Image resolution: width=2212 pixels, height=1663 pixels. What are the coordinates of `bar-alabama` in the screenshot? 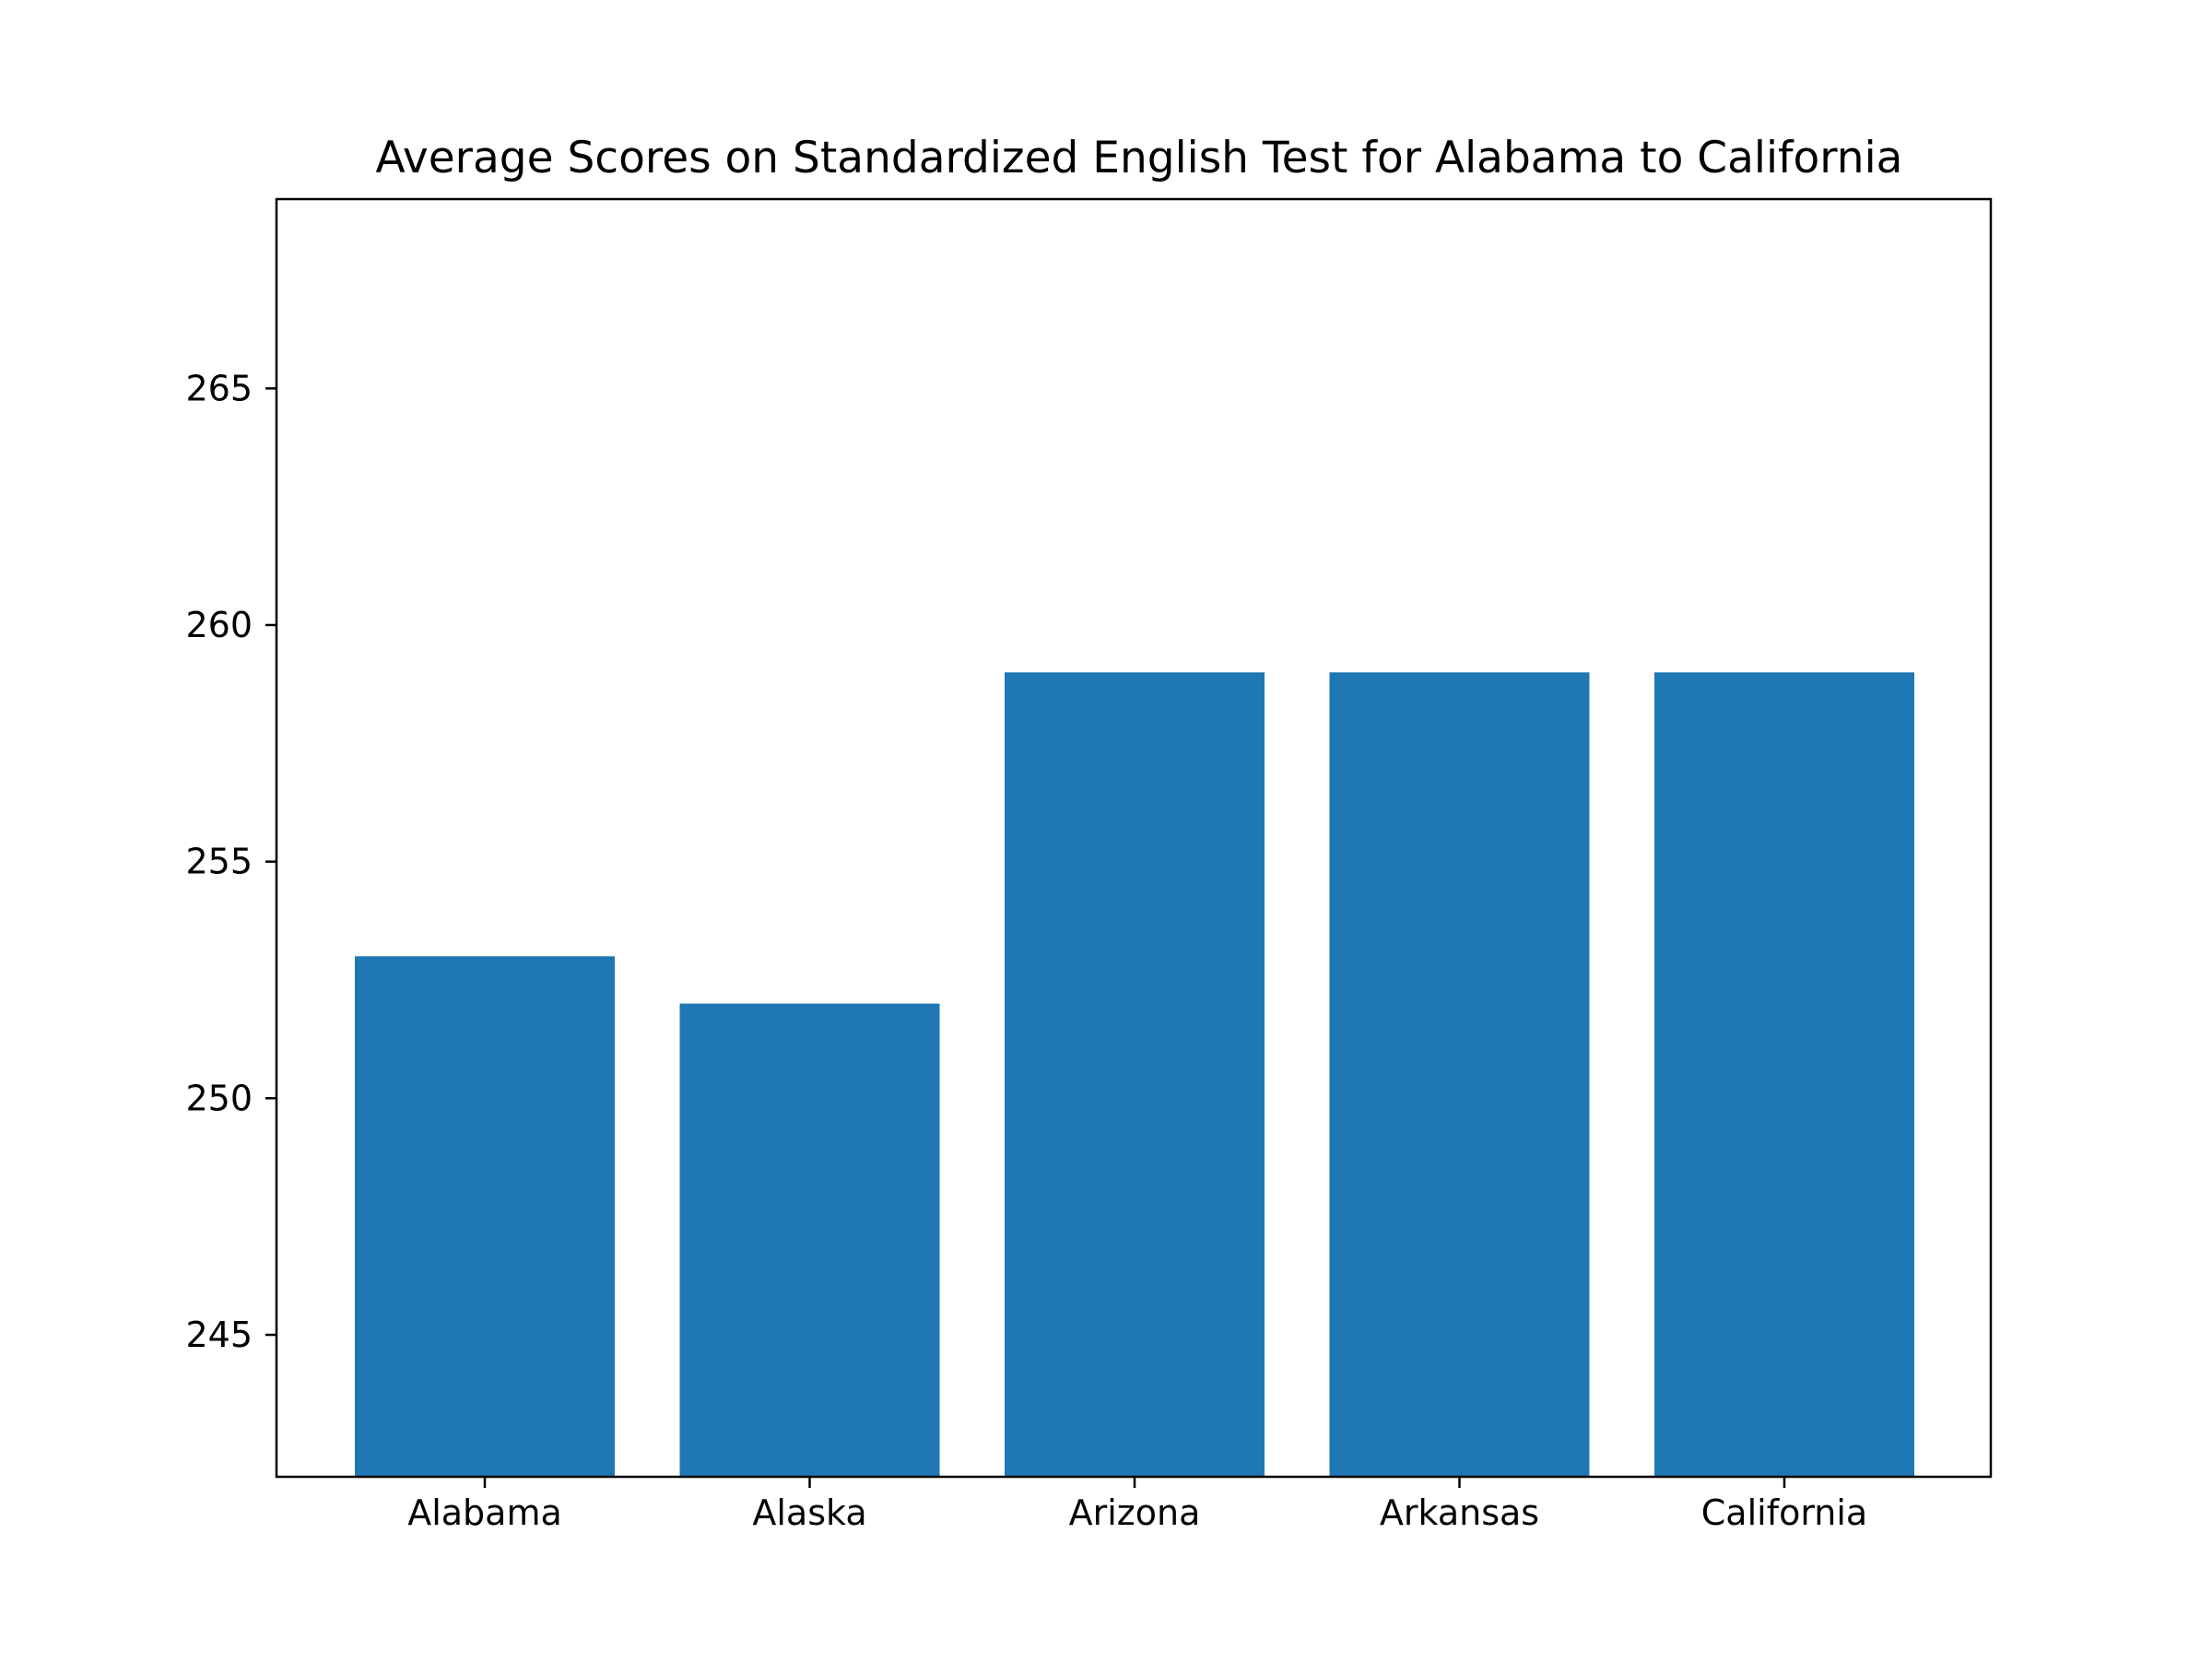 It's located at (485, 1216).